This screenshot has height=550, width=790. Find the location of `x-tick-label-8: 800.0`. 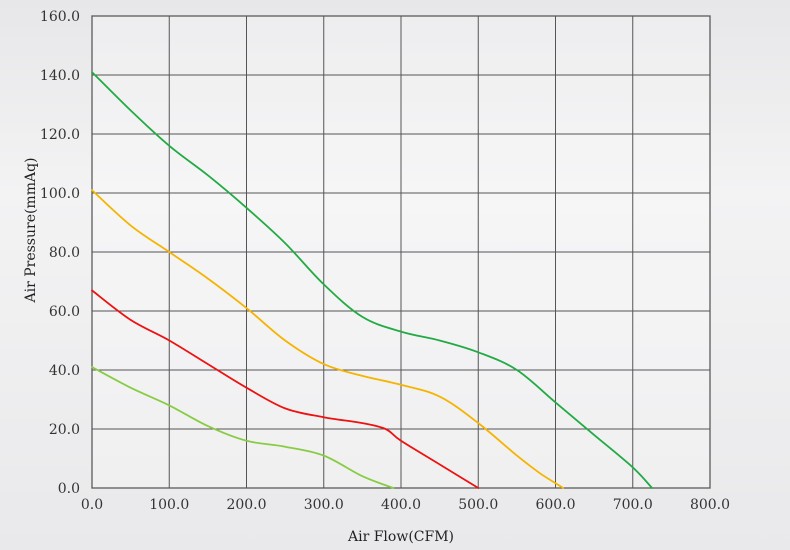

x-tick-label-8: 800.0 is located at coordinates (710, 505).